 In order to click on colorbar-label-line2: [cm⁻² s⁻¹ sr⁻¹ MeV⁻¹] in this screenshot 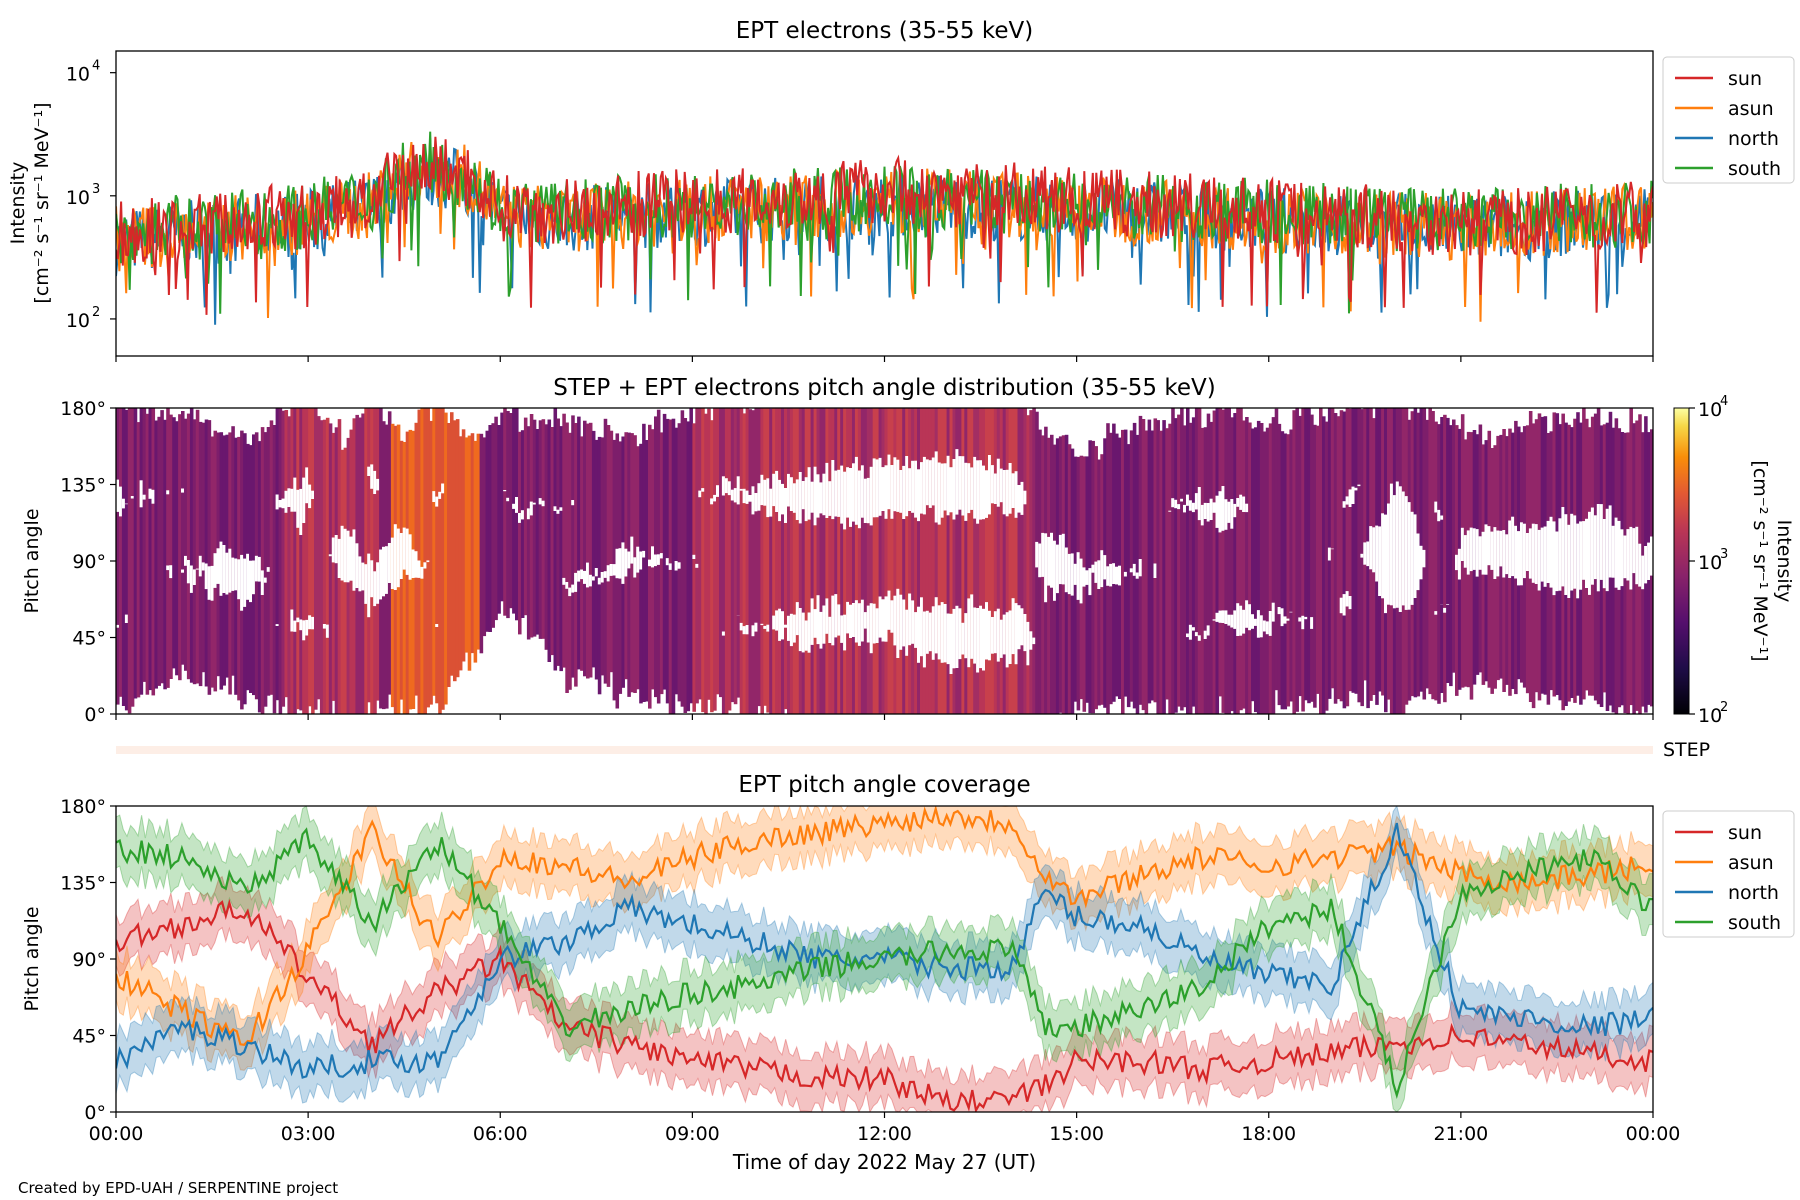, I will do `click(1760, 560)`.